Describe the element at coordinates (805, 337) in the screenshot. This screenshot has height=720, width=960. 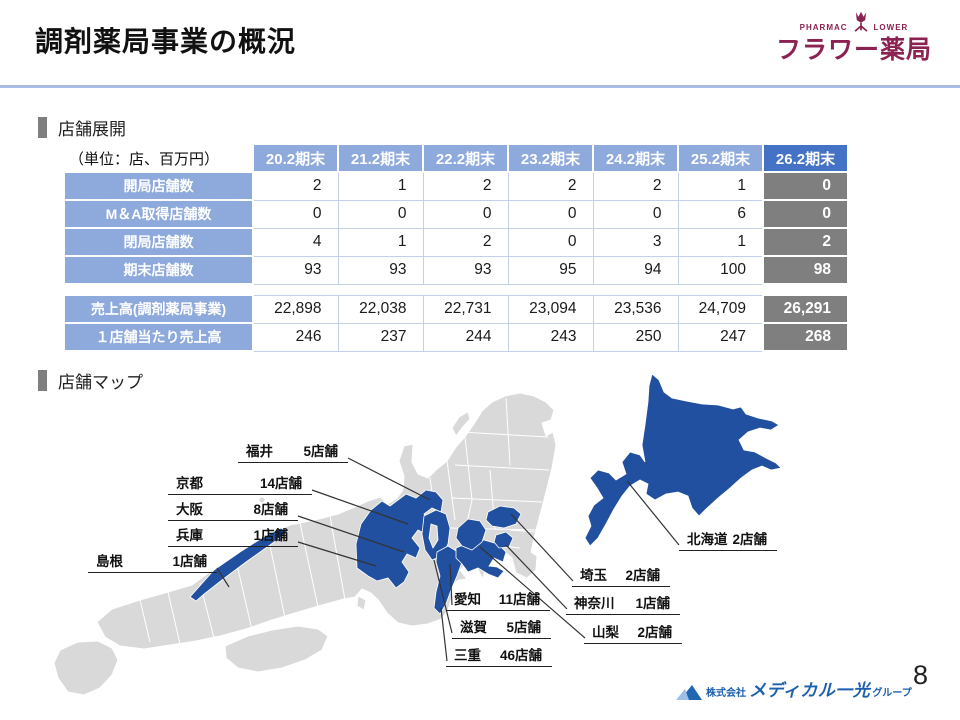
I see `cell-current-term: 268` at that location.